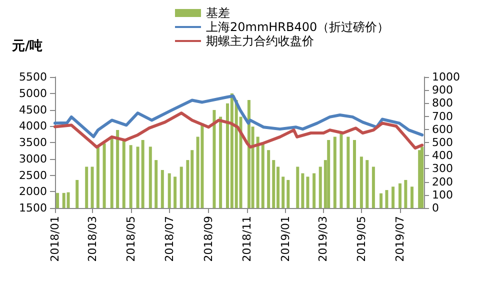  Describe the element at coordinates (218, 13) in the screenshot. I see `legend-label: 基差` at that location.